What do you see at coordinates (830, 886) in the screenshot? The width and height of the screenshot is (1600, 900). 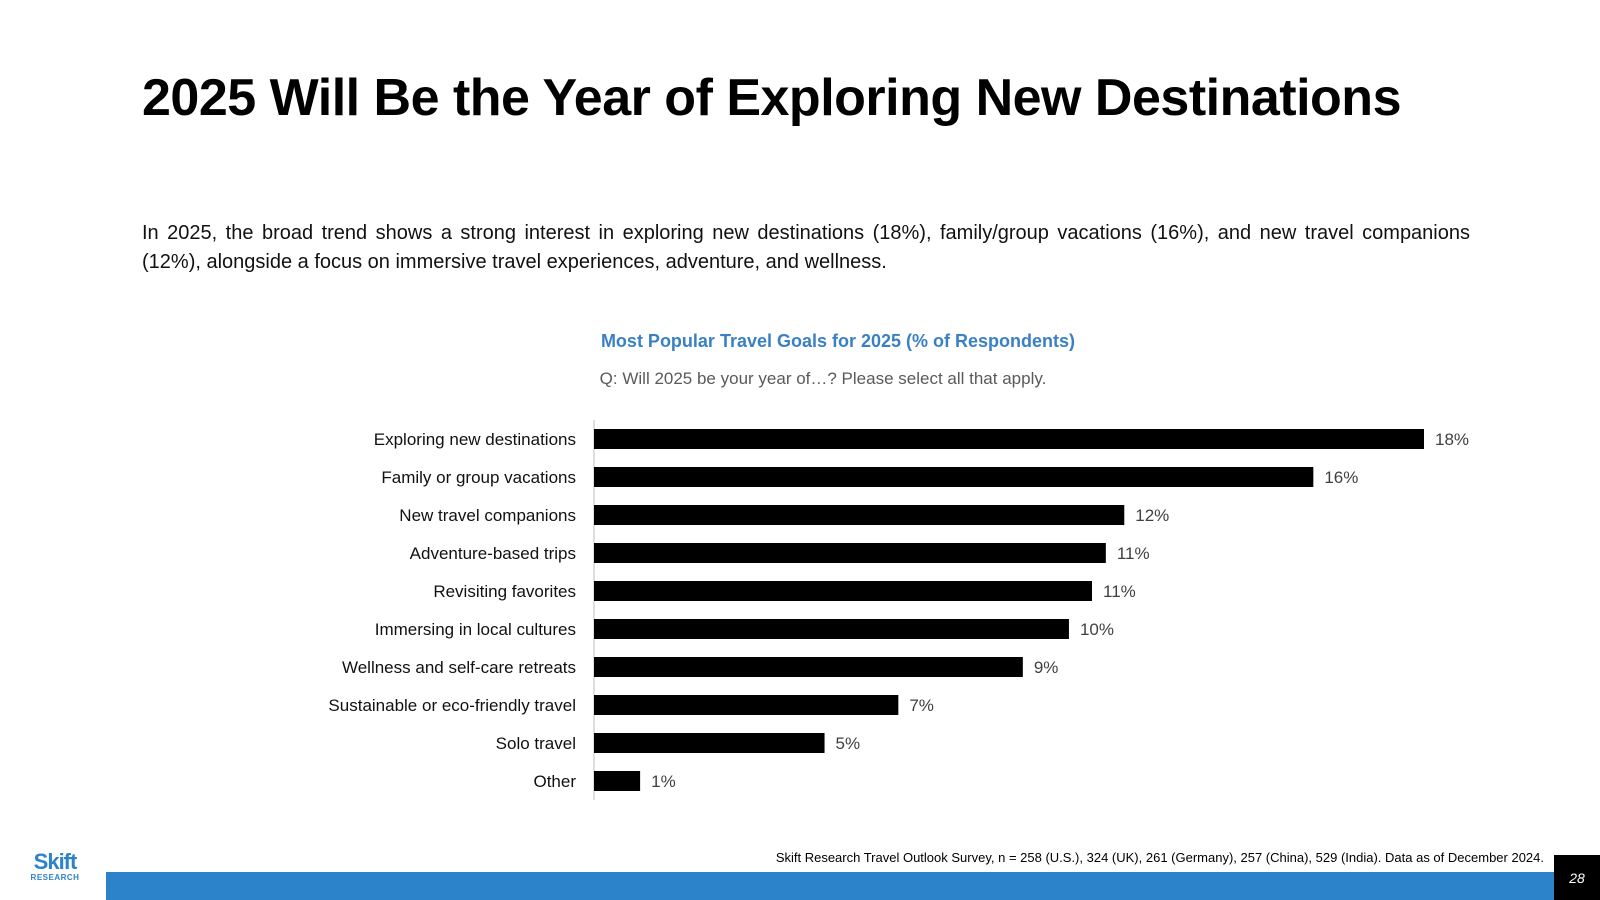 I see `footer-bar` at bounding box center [830, 886].